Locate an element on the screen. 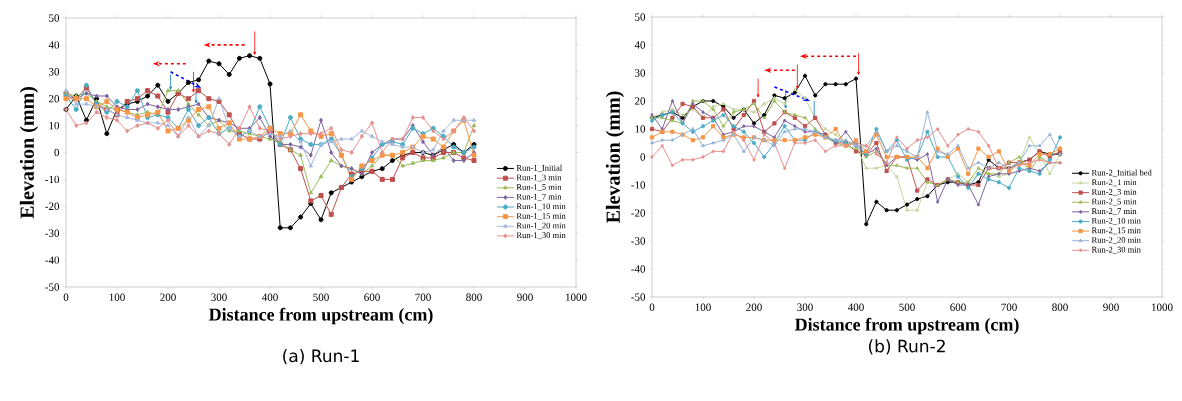 The width and height of the screenshot is (1182, 401). legend-label: Run-1_Initial is located at coordinates (539, 168).